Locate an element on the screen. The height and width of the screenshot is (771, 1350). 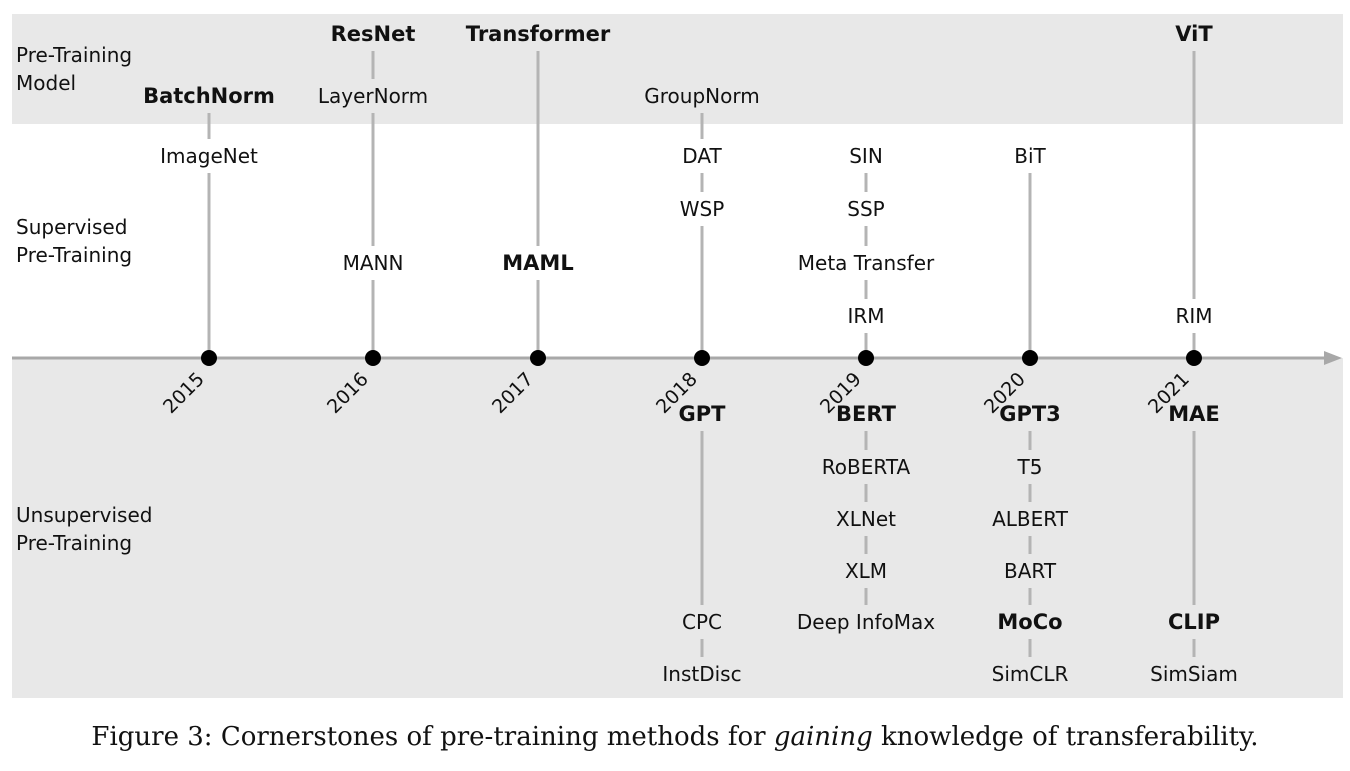
method-wsp: WSP is located at coordinates (702, 209).